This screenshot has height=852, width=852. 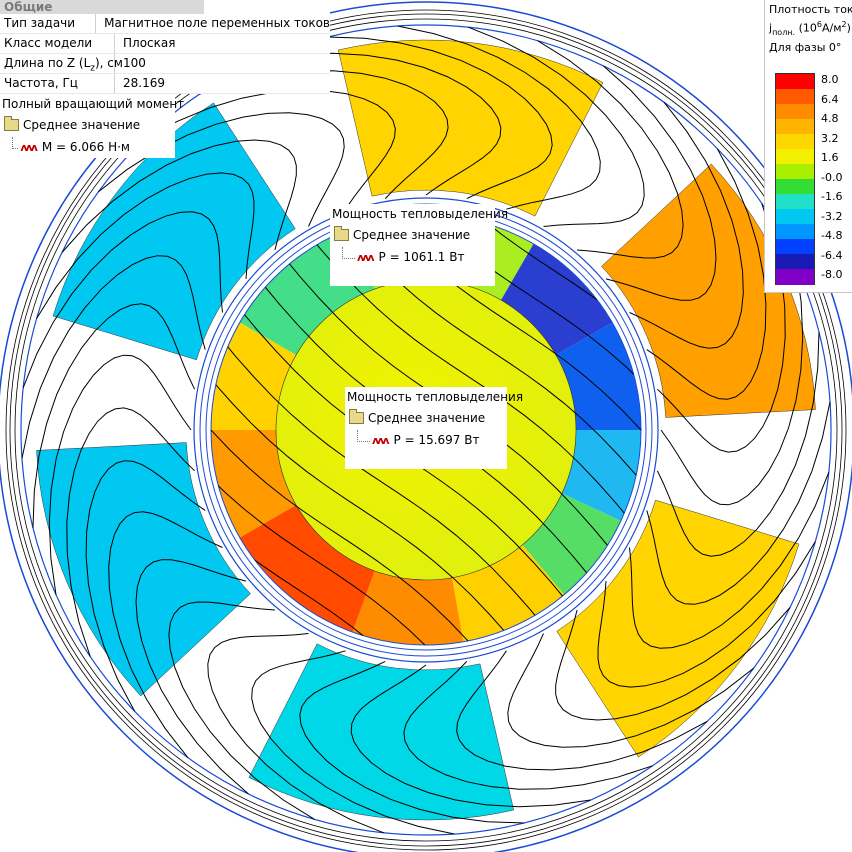 What do you see at coordinates (102, 7) in the screenshot?
I see `properties-header: Общие` at bounding box center [102, 7].